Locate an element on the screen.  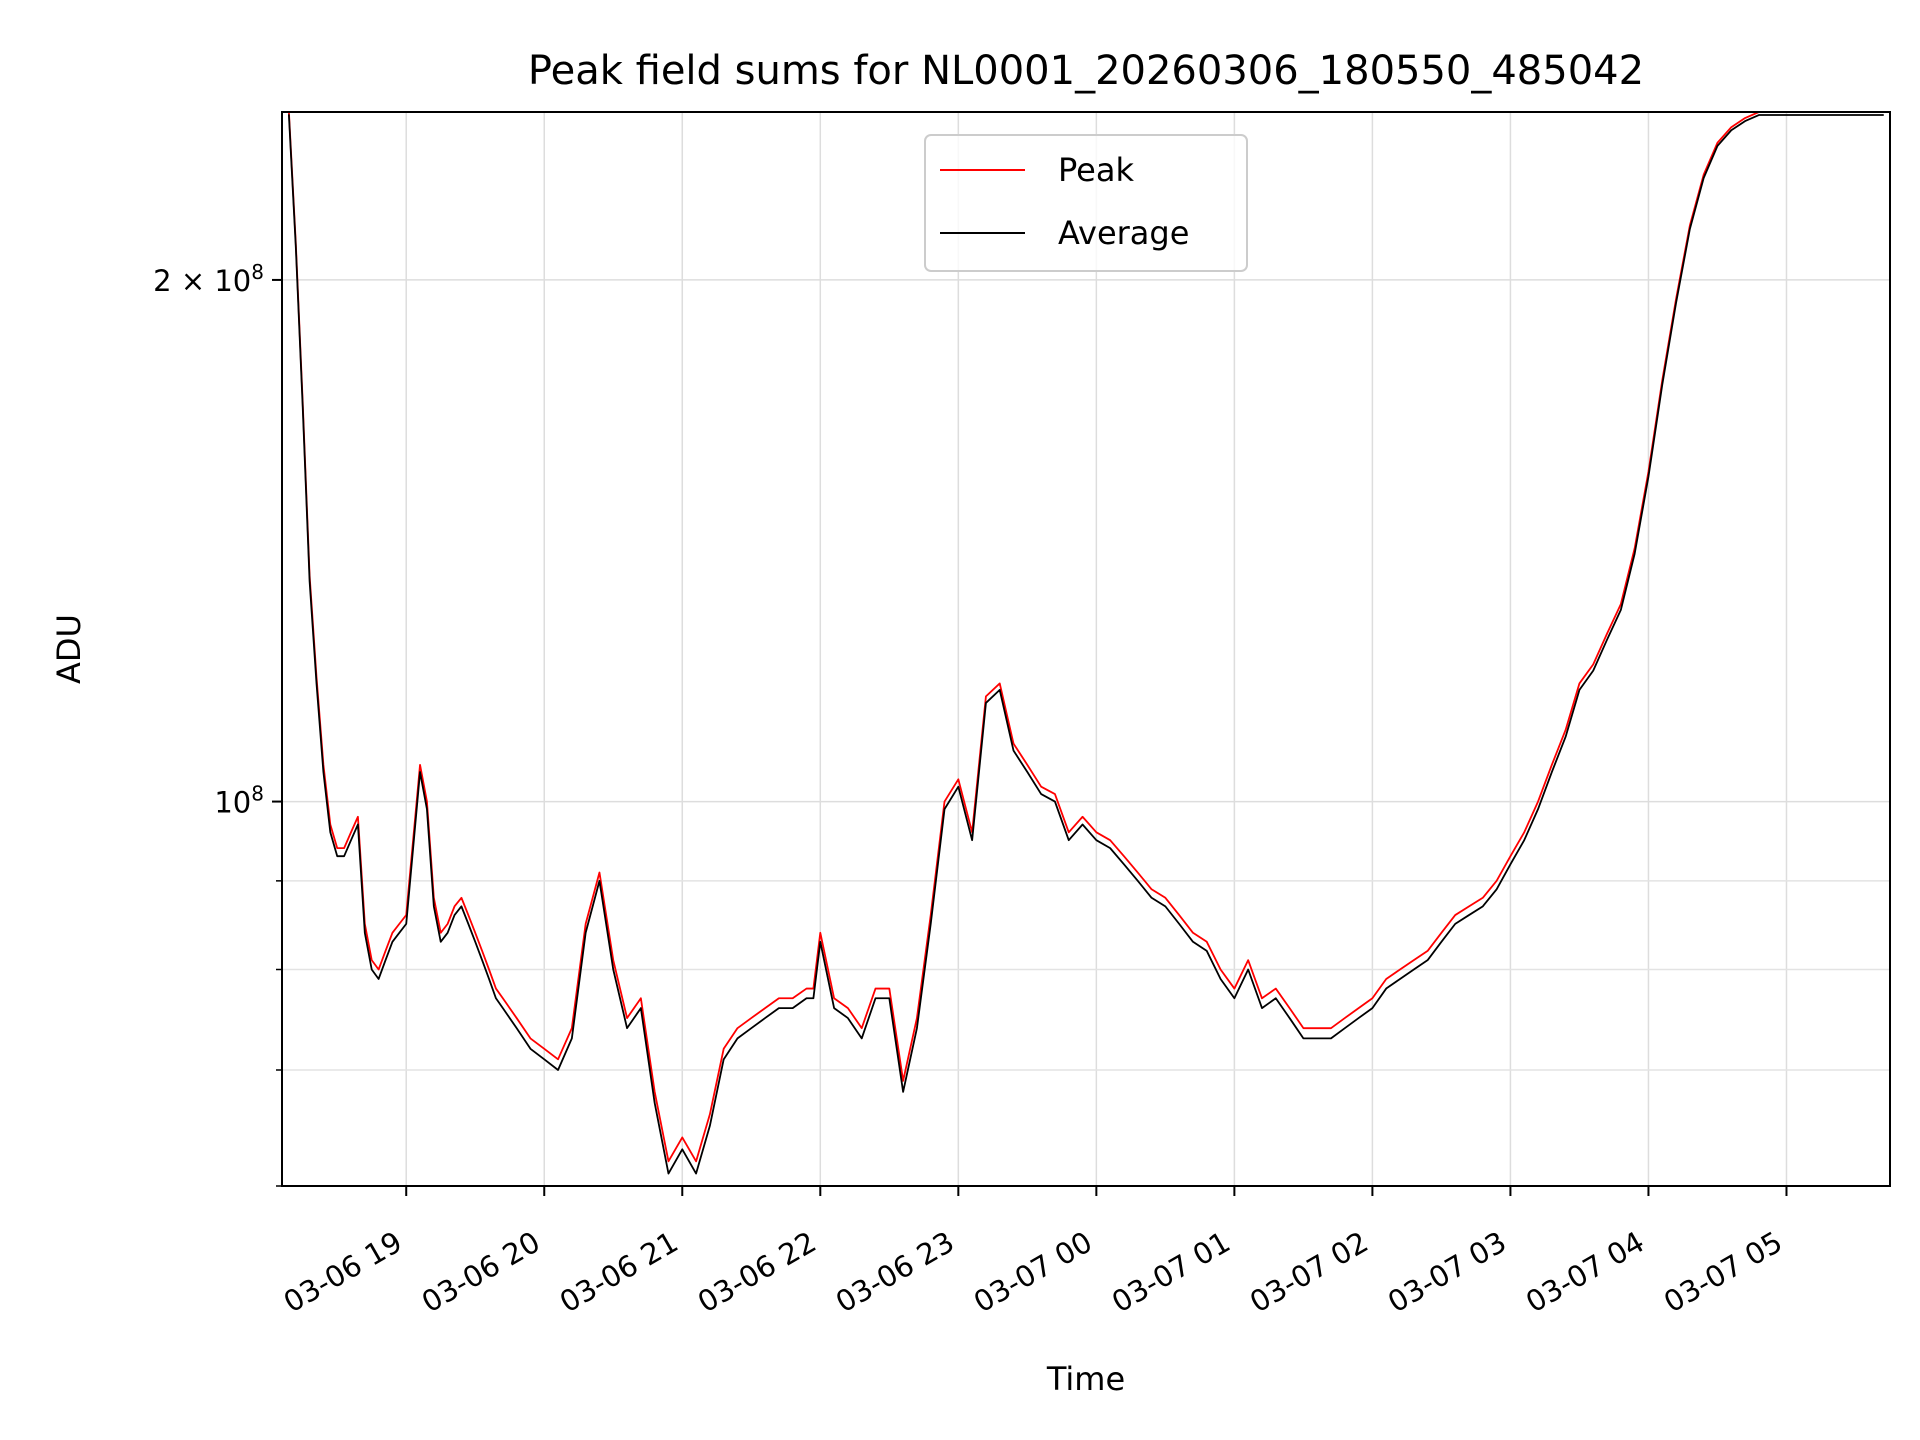
y-tick-label-base: 2 × 10 is located at coordinates (202, 281).